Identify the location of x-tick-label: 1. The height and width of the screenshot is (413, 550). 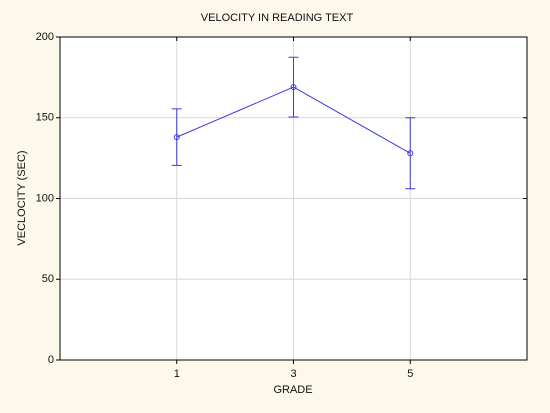
(177, 374).